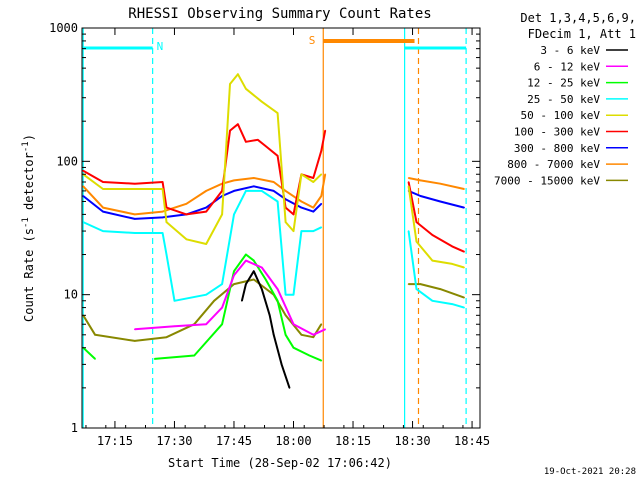 Image resolution: width=640 pixels, height=480 pixels. Describe the element at coordinates (553, 164) in the screenshot. I see `legend-label-8: 800 - 7000 keV` at that location.